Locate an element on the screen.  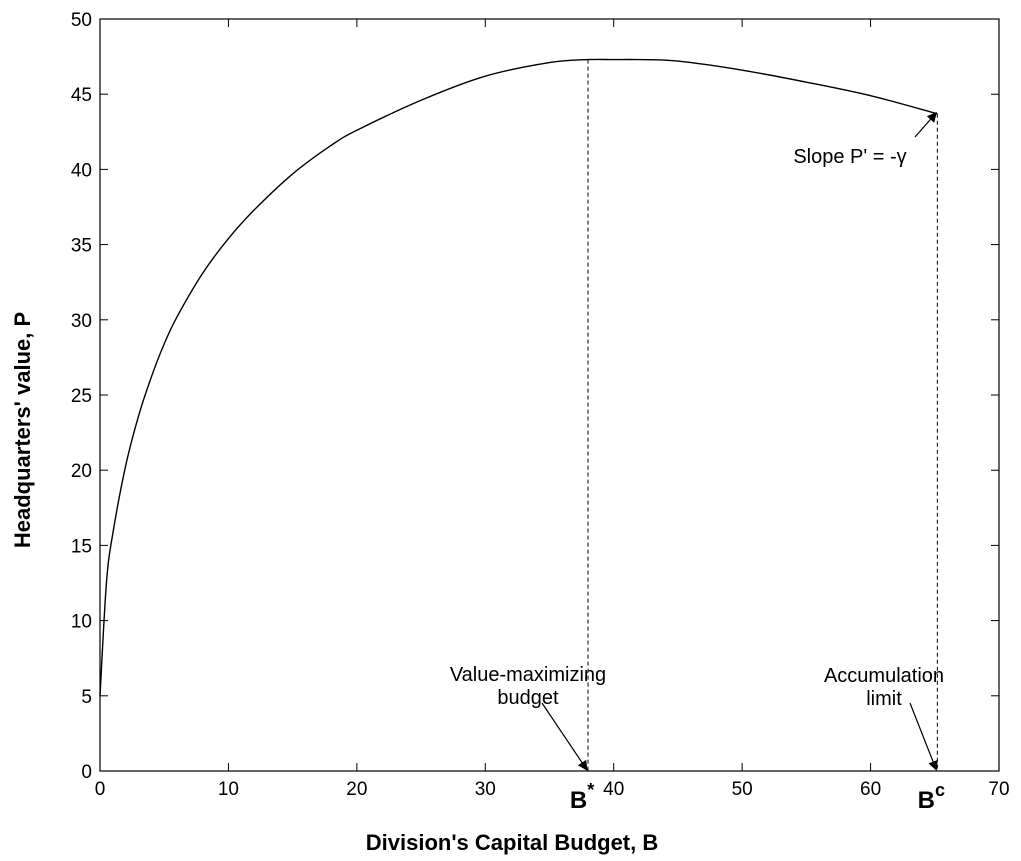
y-tick-label: 40 is located at coordinates (81, 170).